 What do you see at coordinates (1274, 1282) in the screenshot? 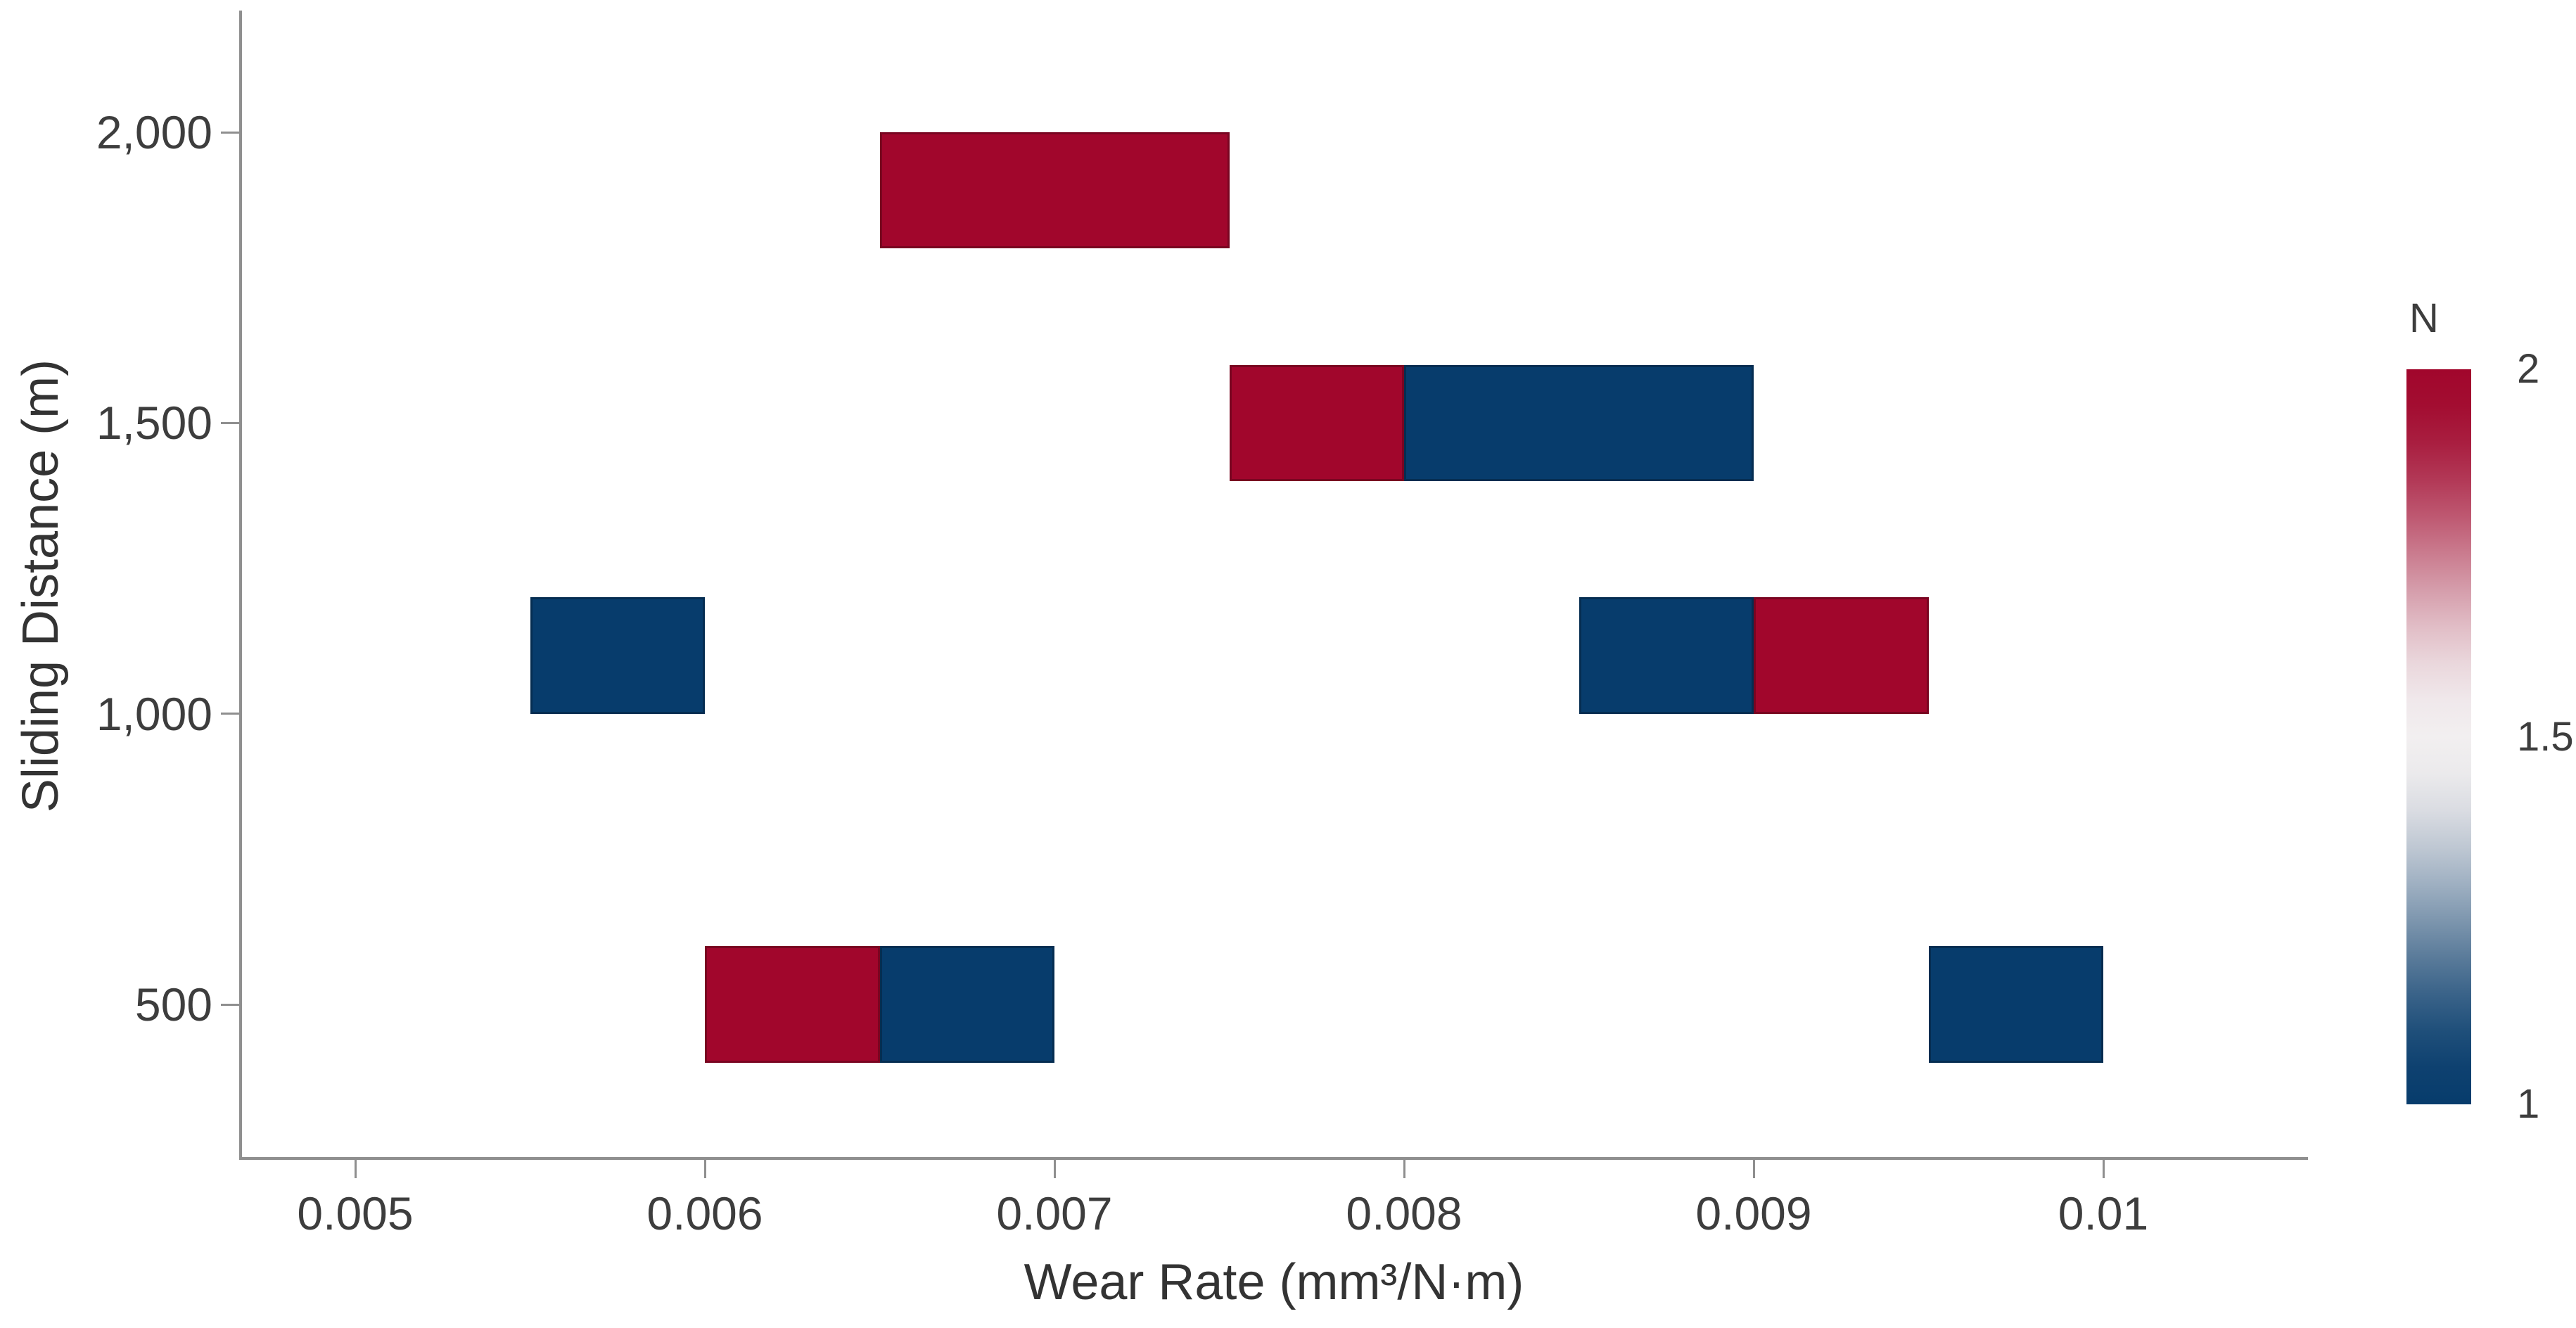
I see `x-axis-title: Wear Rate (mm³/N·m)` at bounding box center [1274, 1282].